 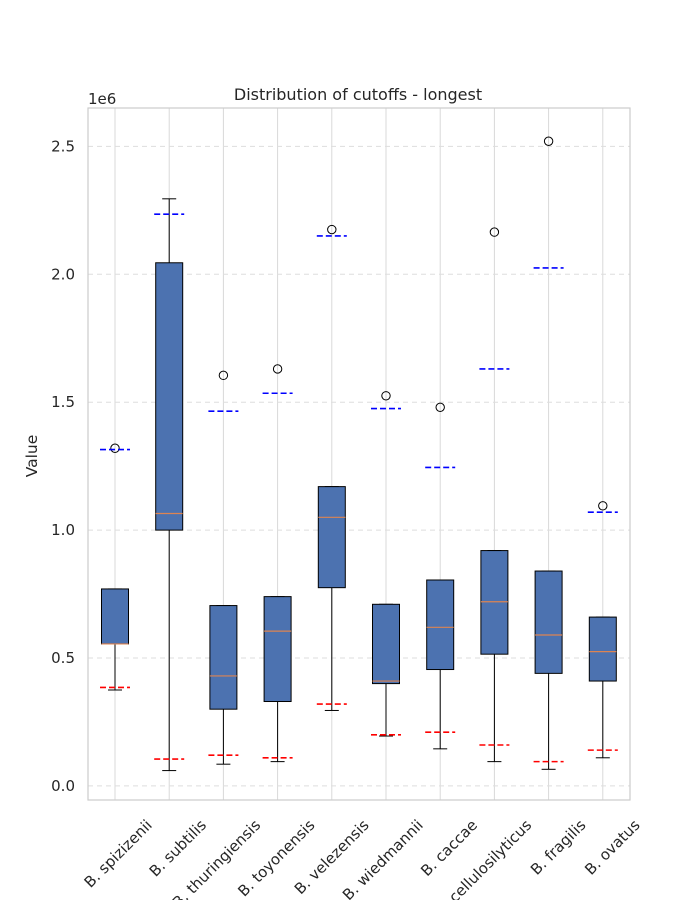 What do you see at coordinates (118, 853) in the screenshot?
I see `x-tick-label: B. spizizenii` at bounding box center [118, 853].